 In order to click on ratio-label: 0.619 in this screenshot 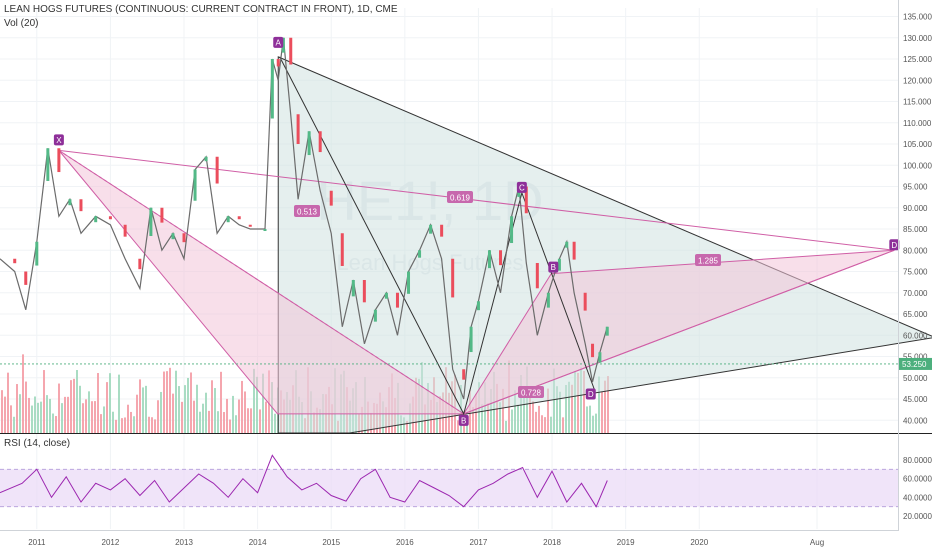, I will do `click(460, 197)`.